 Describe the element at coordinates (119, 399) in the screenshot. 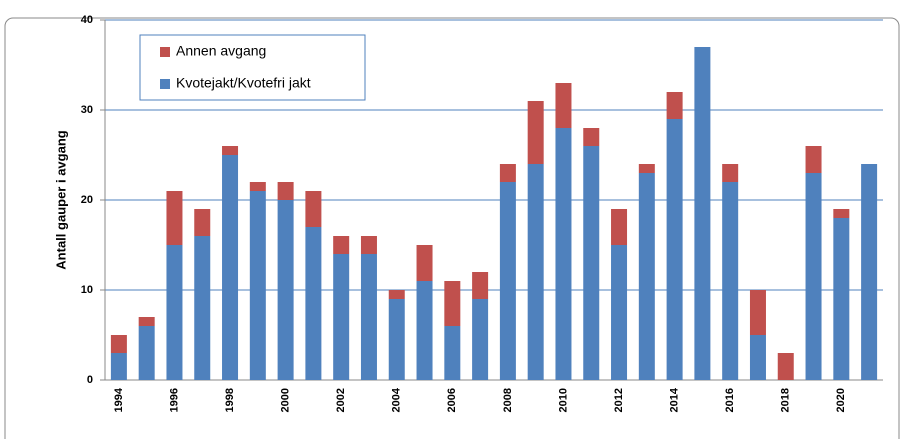

I see `x-tick-label: 1994` at that location.